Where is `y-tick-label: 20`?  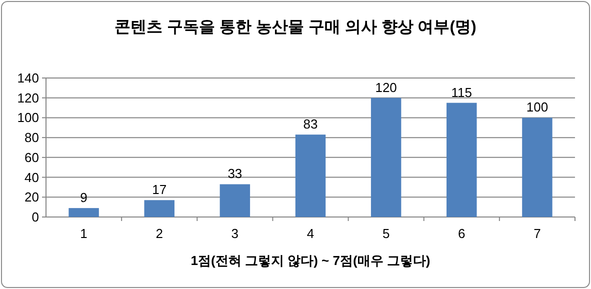
y-tick-label: 20 is located at coordinates (31, 197).